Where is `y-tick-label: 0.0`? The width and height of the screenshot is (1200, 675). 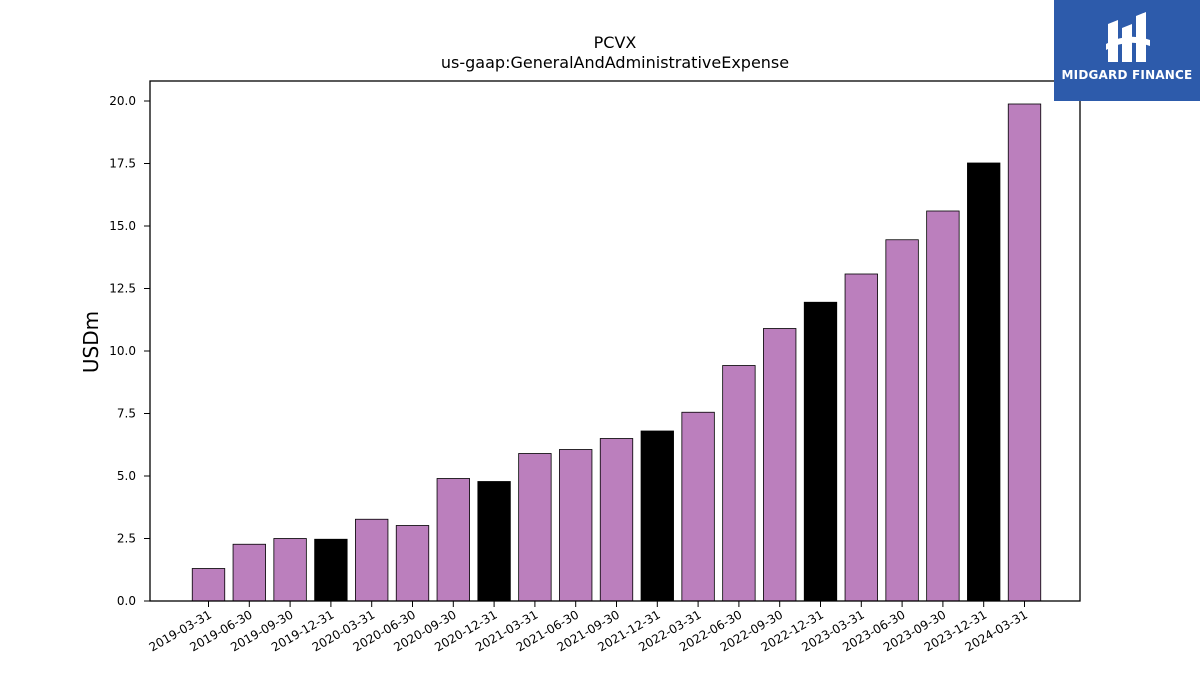
y-tick-label: 0.0 is located at coordinates (126, 601).